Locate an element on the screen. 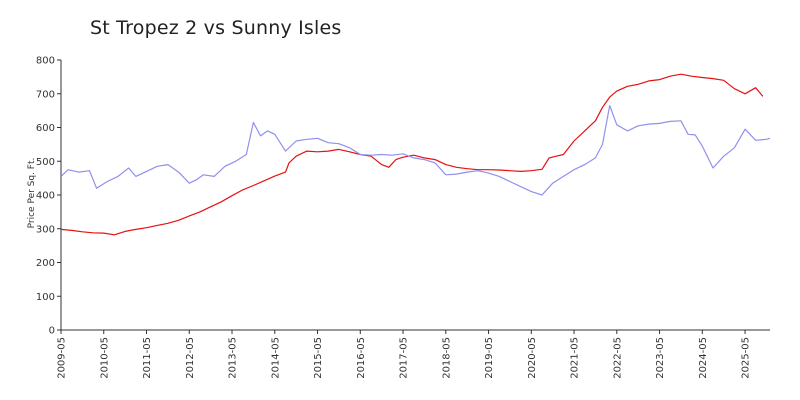  y-tick-label: 100 is located at coordinates (45, 297).